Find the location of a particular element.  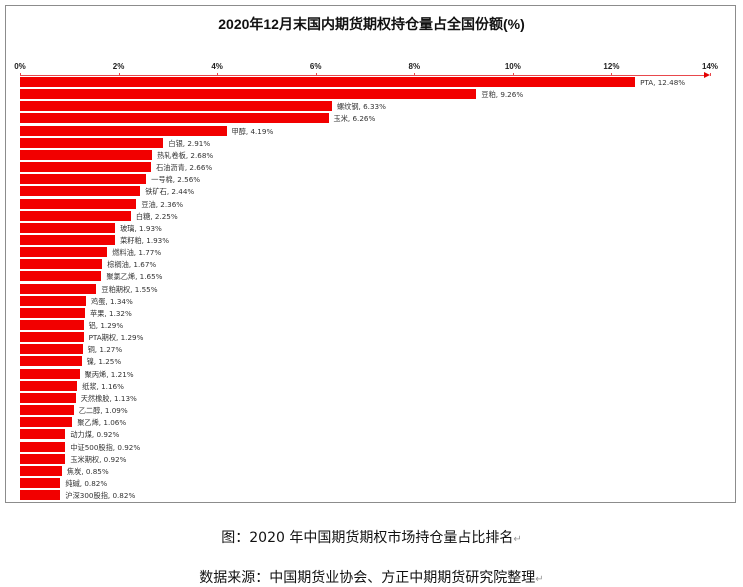

x-tick-label: 10% is located at coordinates (512, 66).